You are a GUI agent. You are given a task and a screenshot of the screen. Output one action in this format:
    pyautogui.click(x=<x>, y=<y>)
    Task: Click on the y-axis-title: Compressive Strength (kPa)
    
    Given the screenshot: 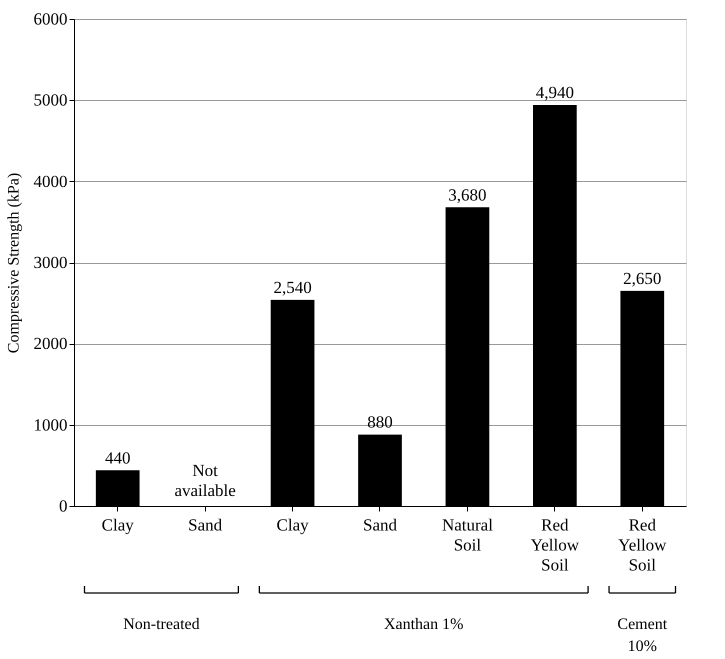 What is the action you would take?
    pyautogui.click(x=14, y=263)
    